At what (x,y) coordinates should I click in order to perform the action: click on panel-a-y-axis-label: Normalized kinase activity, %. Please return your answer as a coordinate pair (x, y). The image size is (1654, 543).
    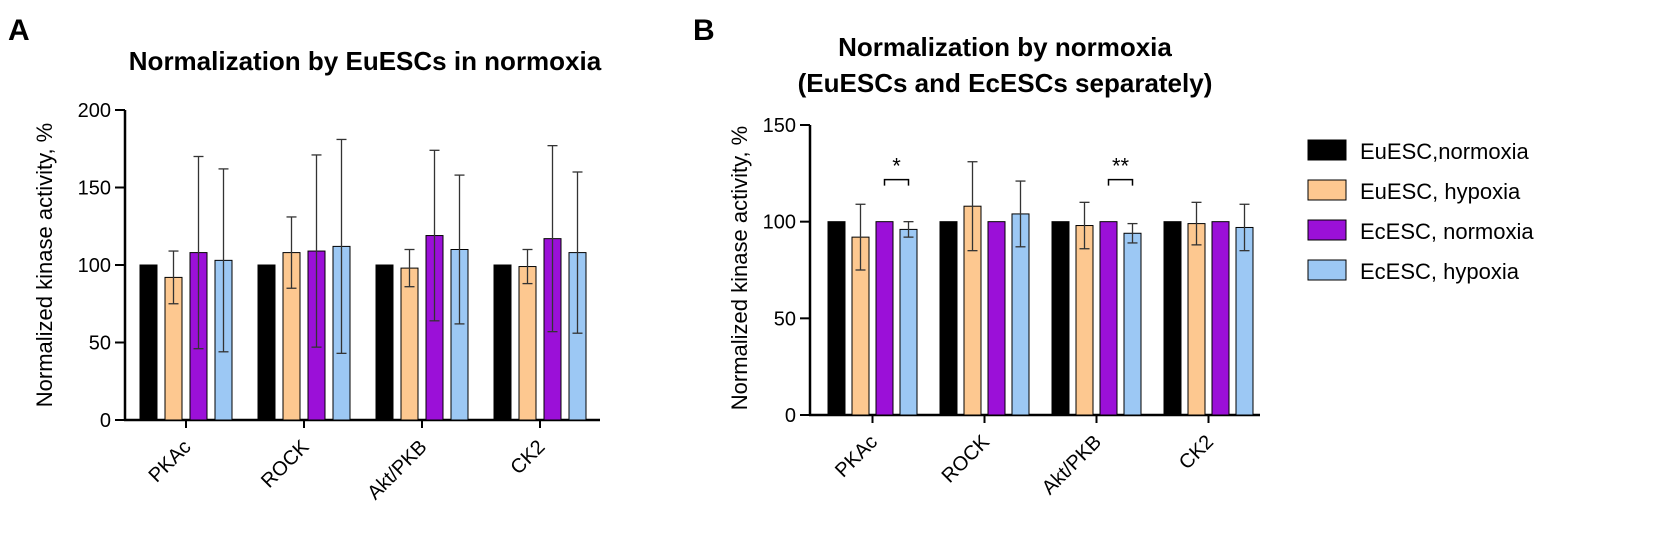
    Looking at the image, I should click on (44, 265).